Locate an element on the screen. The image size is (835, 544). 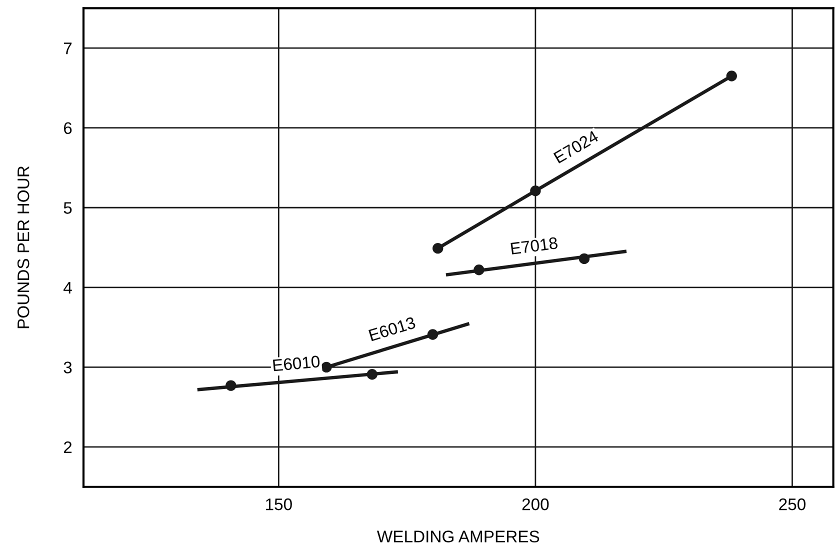
y-tick-label: 4 is located at coordinates (68, 288).